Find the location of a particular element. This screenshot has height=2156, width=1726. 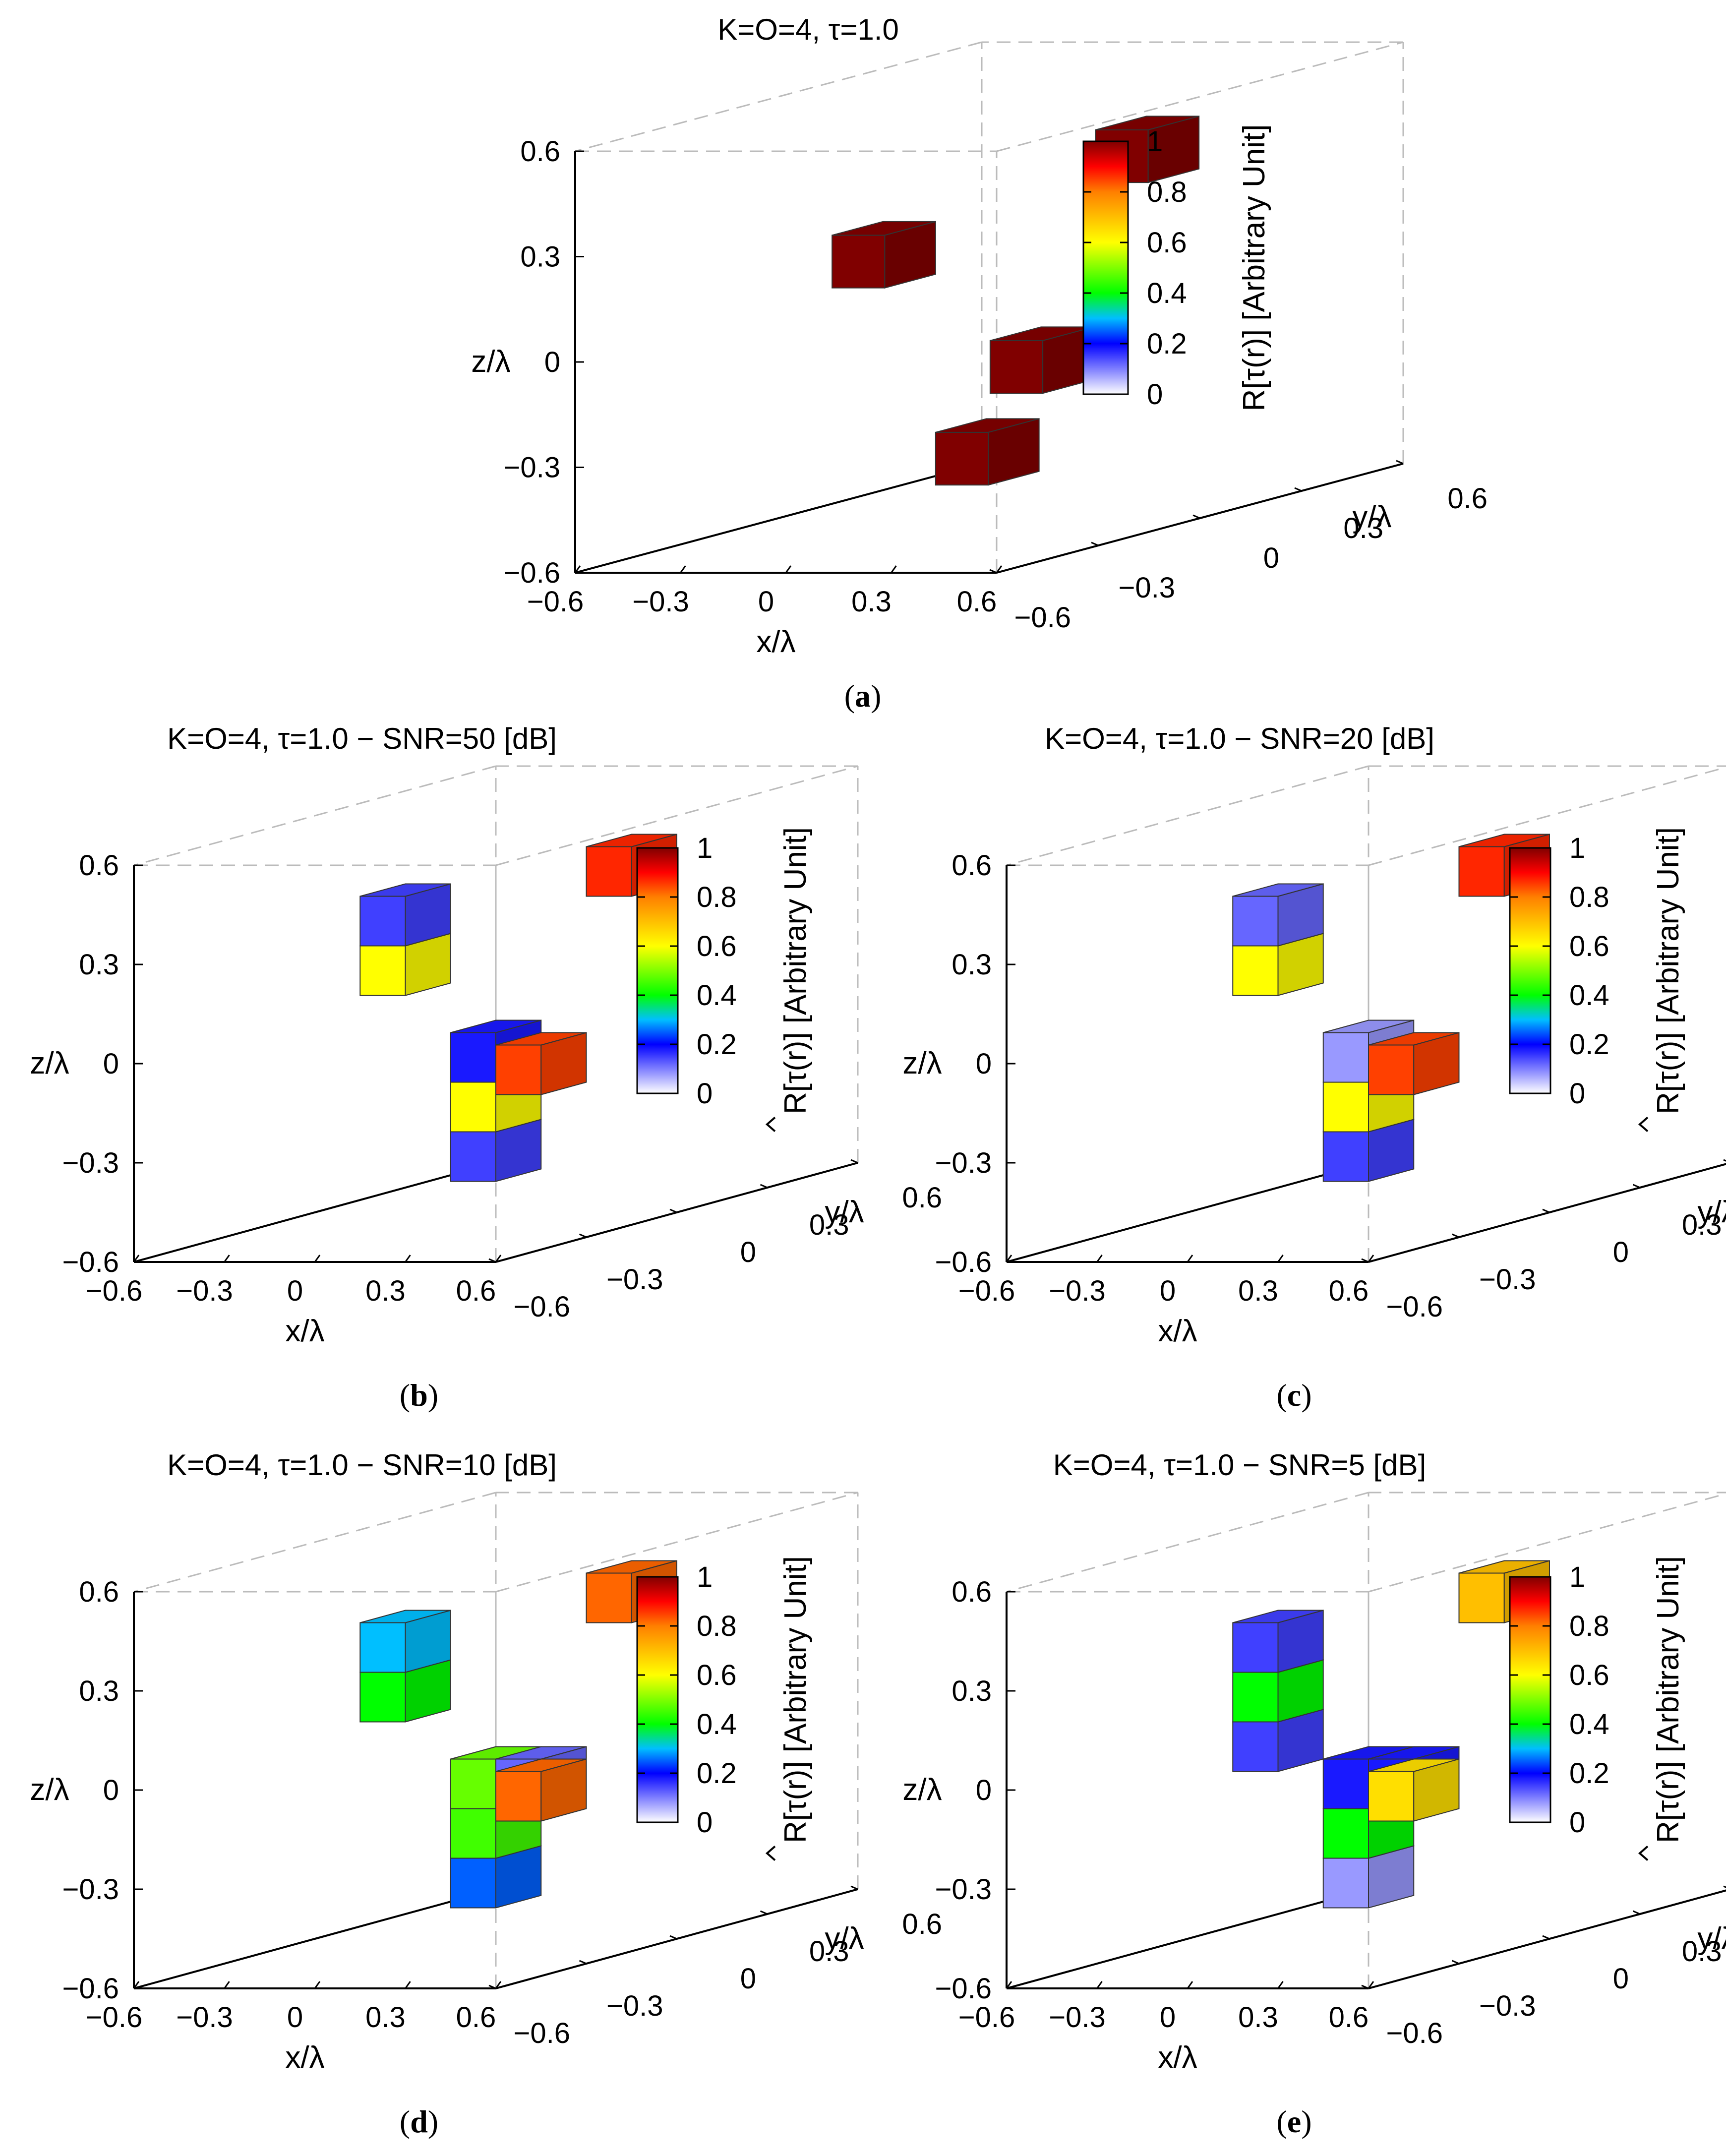

z-axis-label: z/λ is located at coordinates (49, 1063).